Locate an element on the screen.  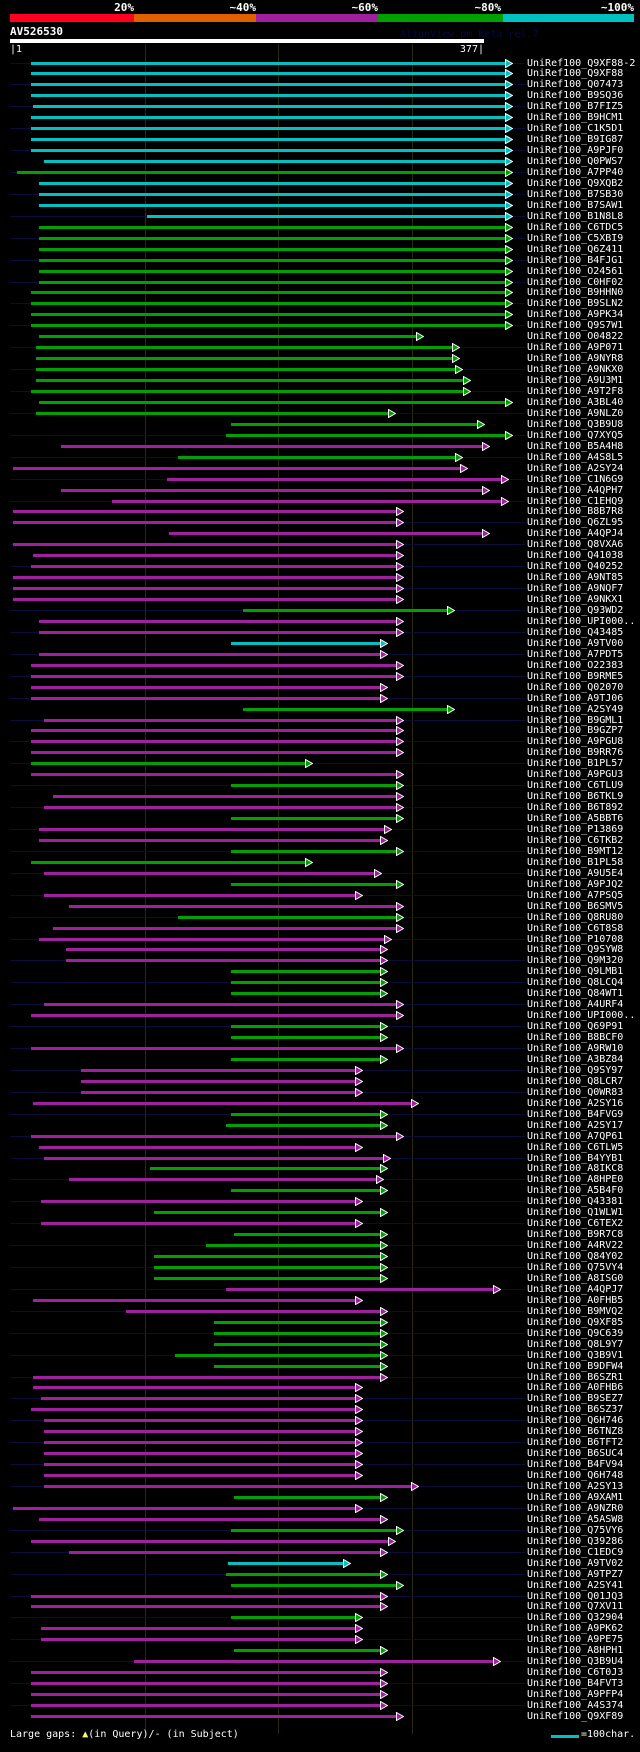
hit-label: UniRef100_A9TV00 is located at coordinates (575, 643).